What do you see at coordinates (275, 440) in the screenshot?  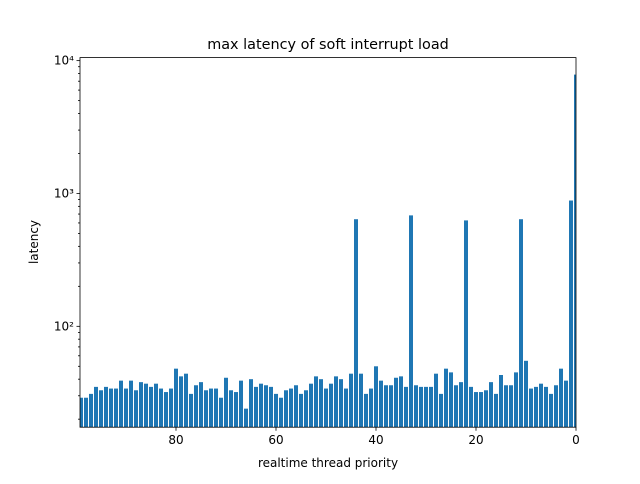 I see `x-tick-label: 60` at bounding box center [275, 440].